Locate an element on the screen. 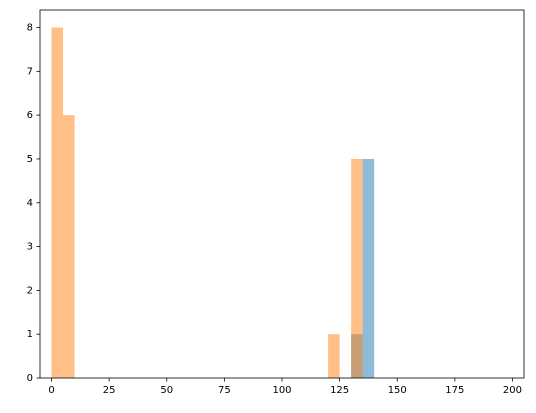 The image size is (536, 413). x-tick-label: 100 is located at coordinates (281, 390).